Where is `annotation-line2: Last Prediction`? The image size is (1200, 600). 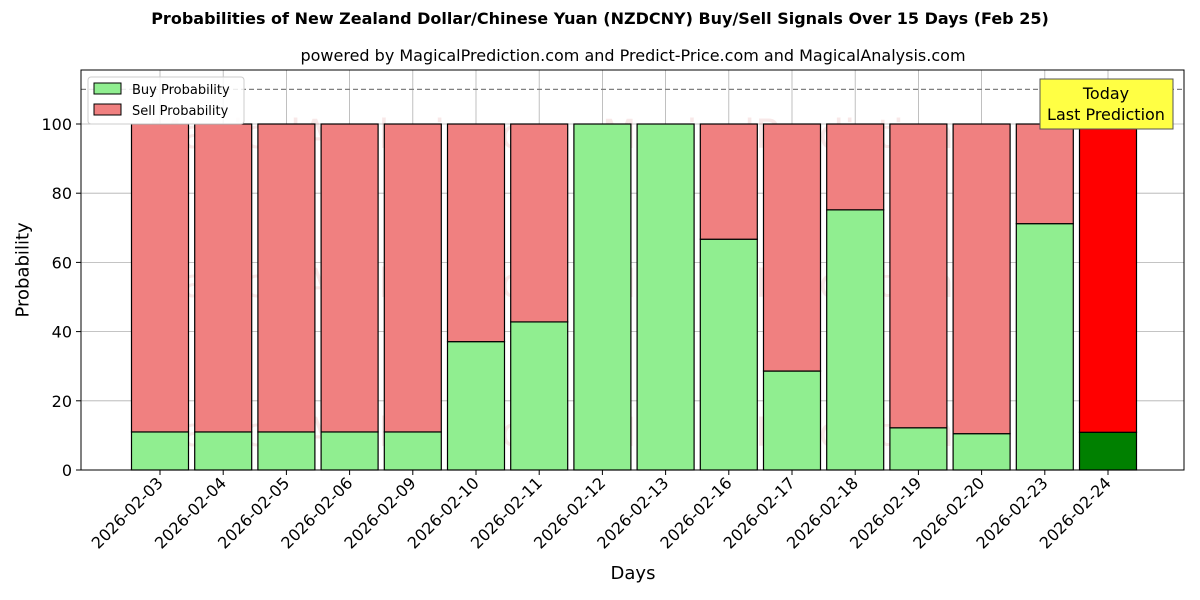 annotation-line2: Last Prediction is located at coordinates (1106, 114).